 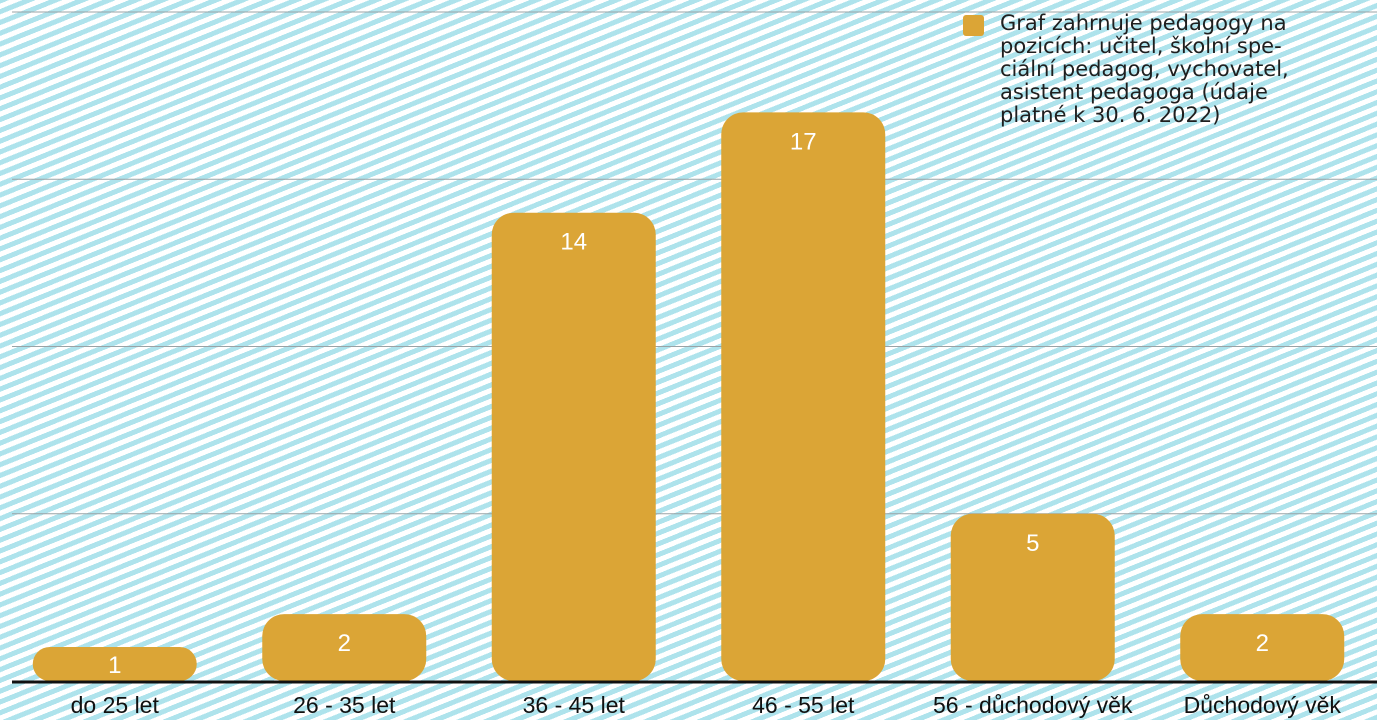 I want to click on data-label: 17, so click(x=803, y=141).